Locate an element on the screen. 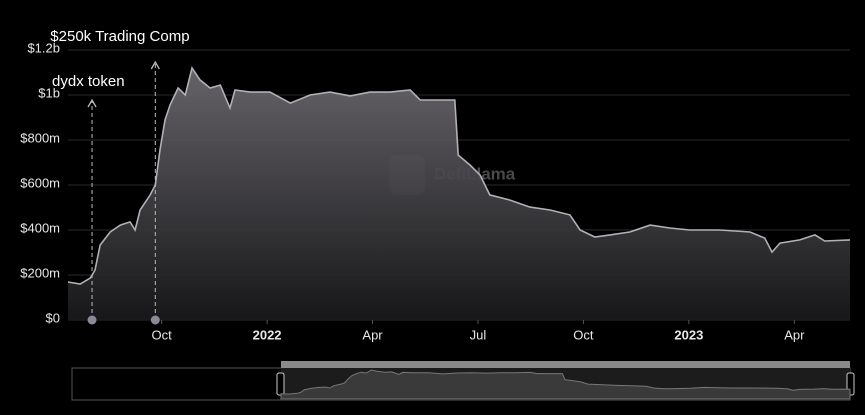 The height and width of the screenshot is (415, 865). x-tick-label: Jul is located at coordinates (478, 334).